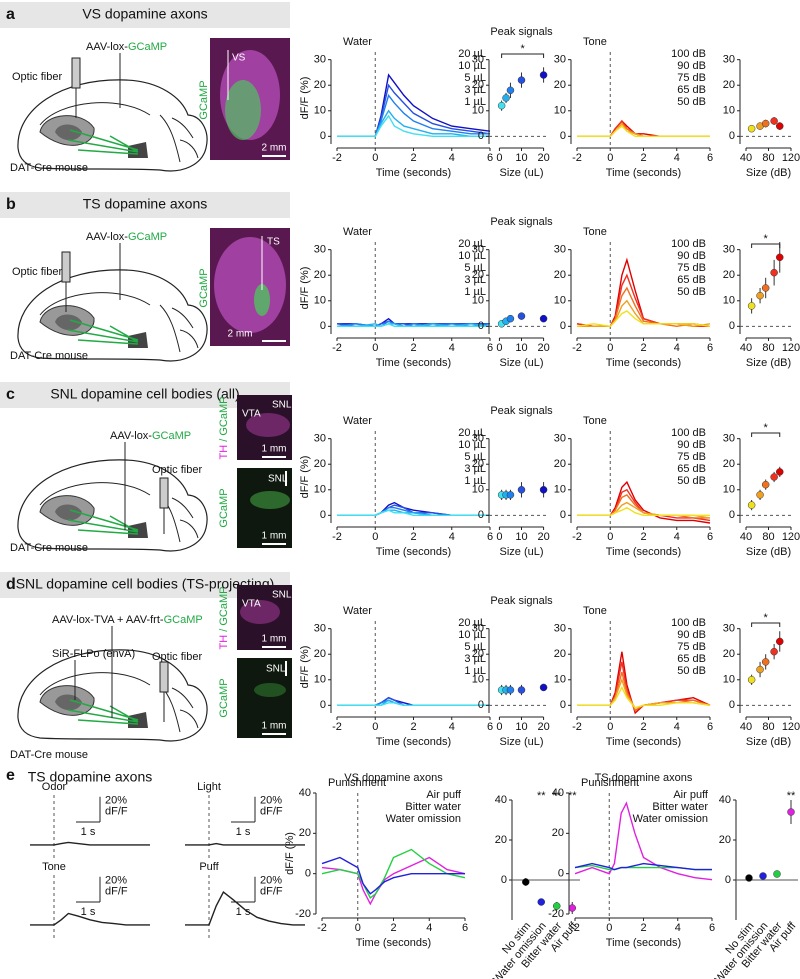  What do you see at coordinates (691, 292) in the screenshot?
I see `legend-entry: 50 dB` at bounding box center [691, 292].